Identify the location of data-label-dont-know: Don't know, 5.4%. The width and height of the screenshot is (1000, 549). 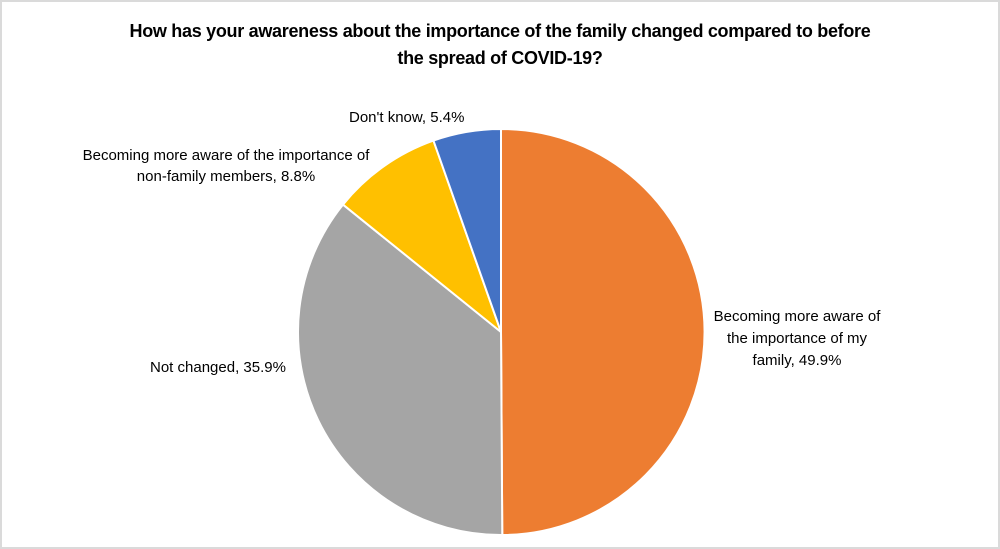
(406, 117).